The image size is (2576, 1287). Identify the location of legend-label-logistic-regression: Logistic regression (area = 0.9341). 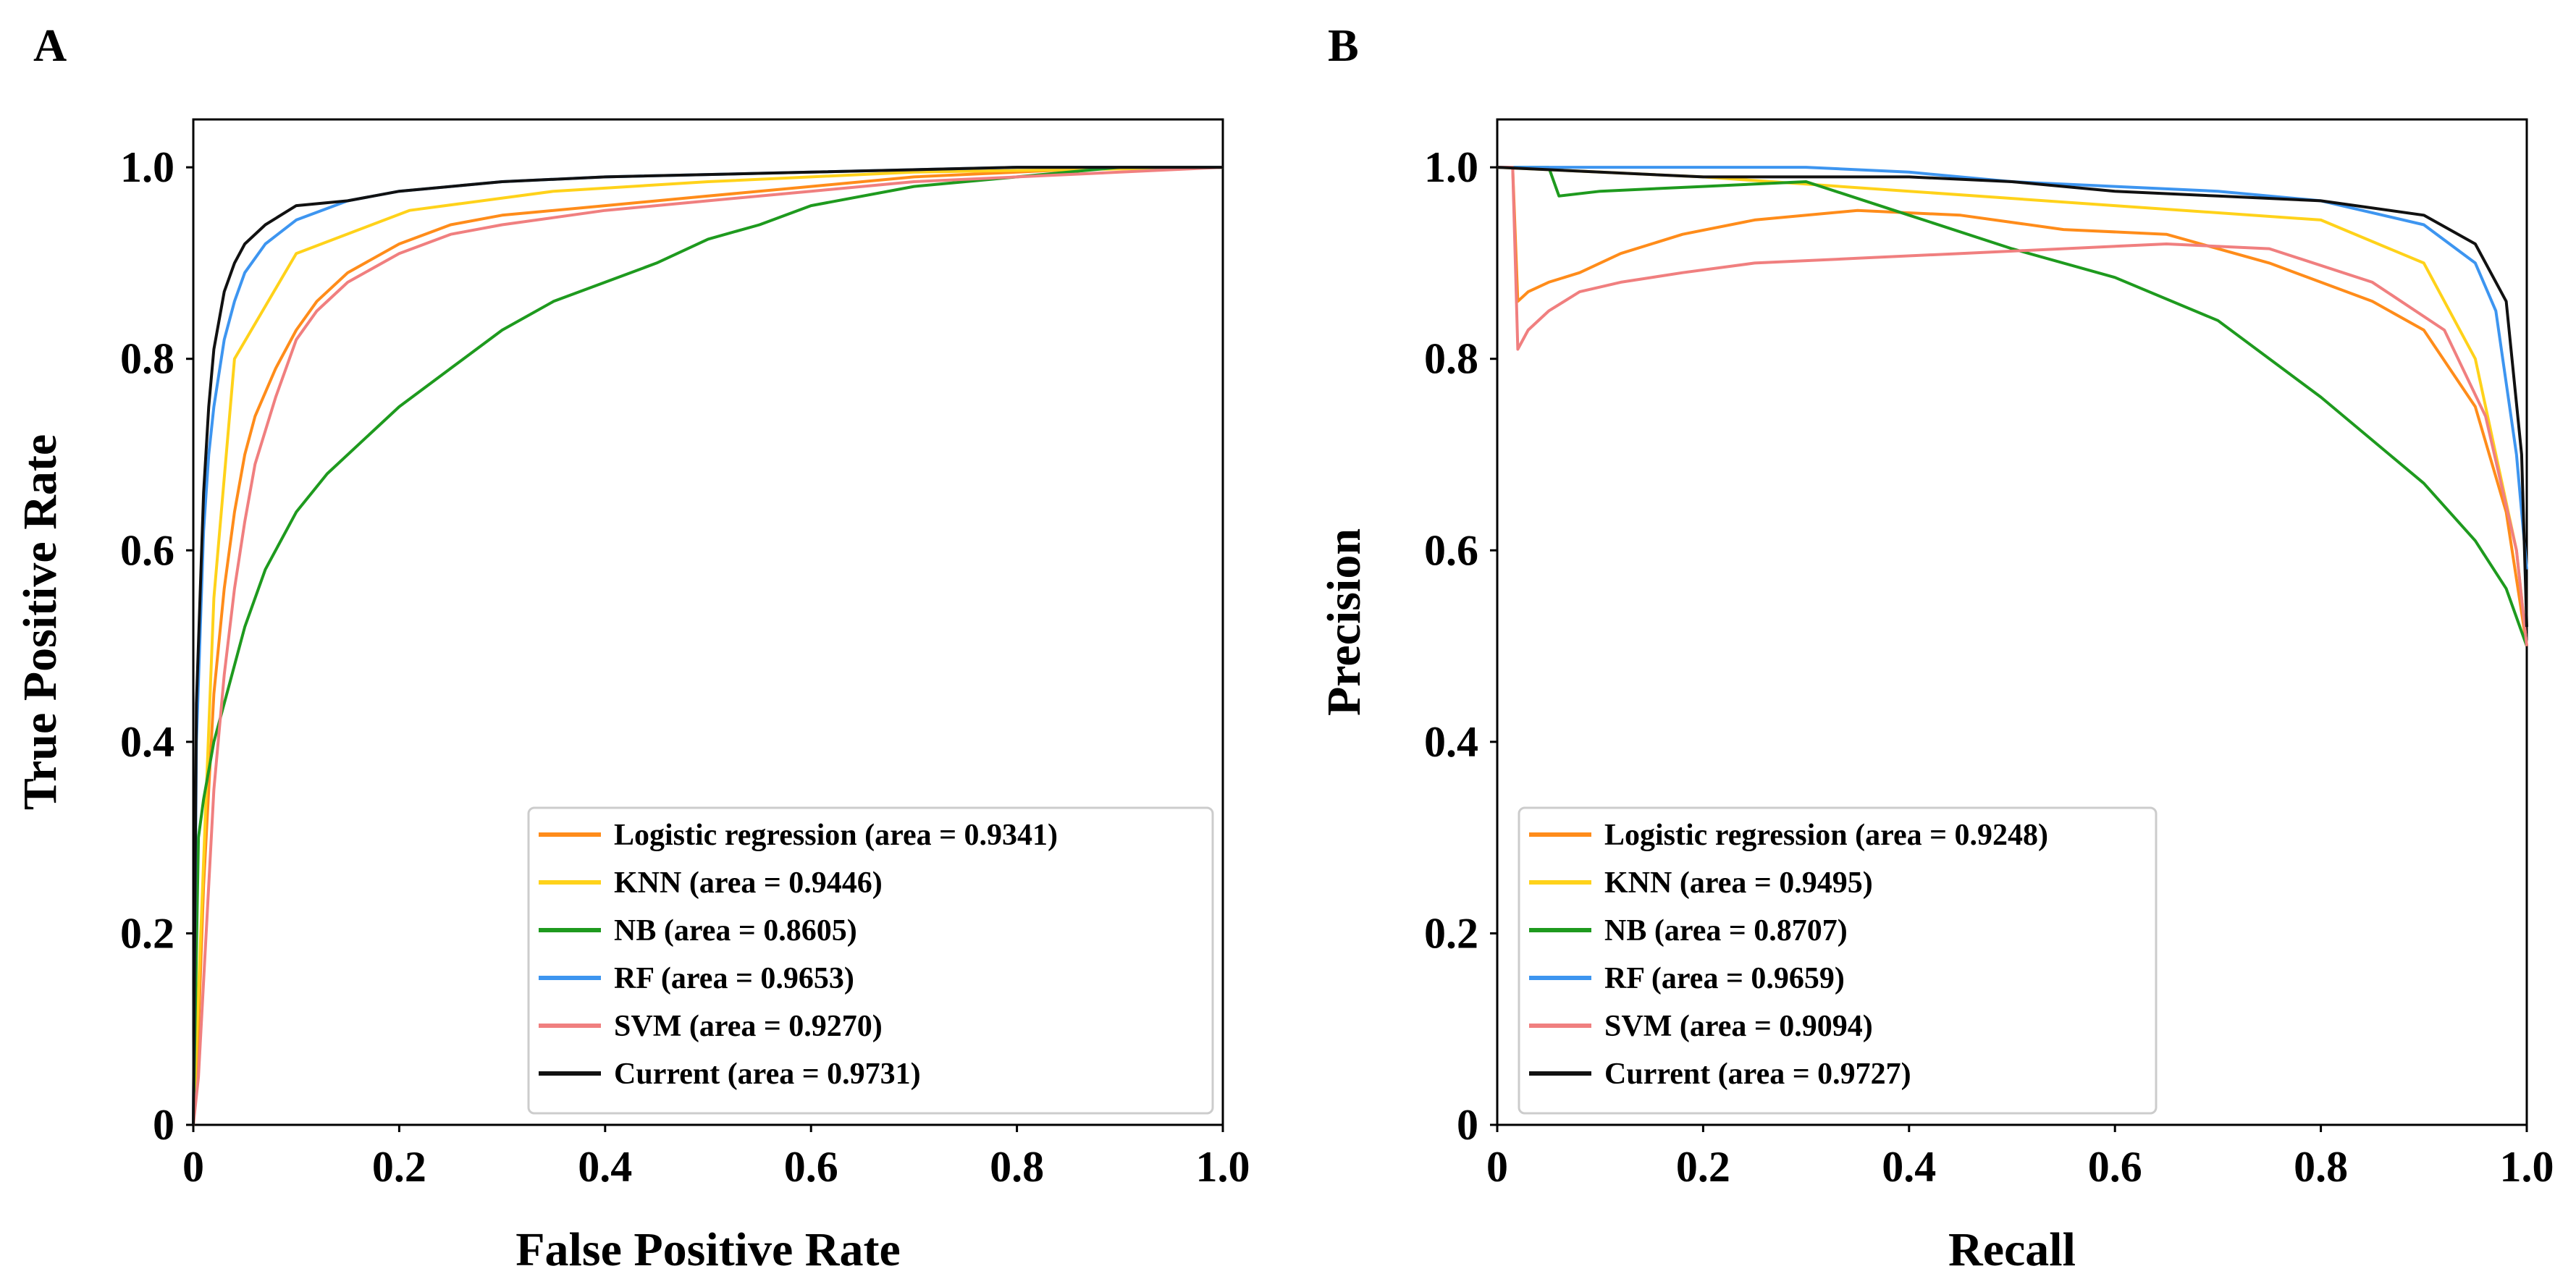
(836, 835).